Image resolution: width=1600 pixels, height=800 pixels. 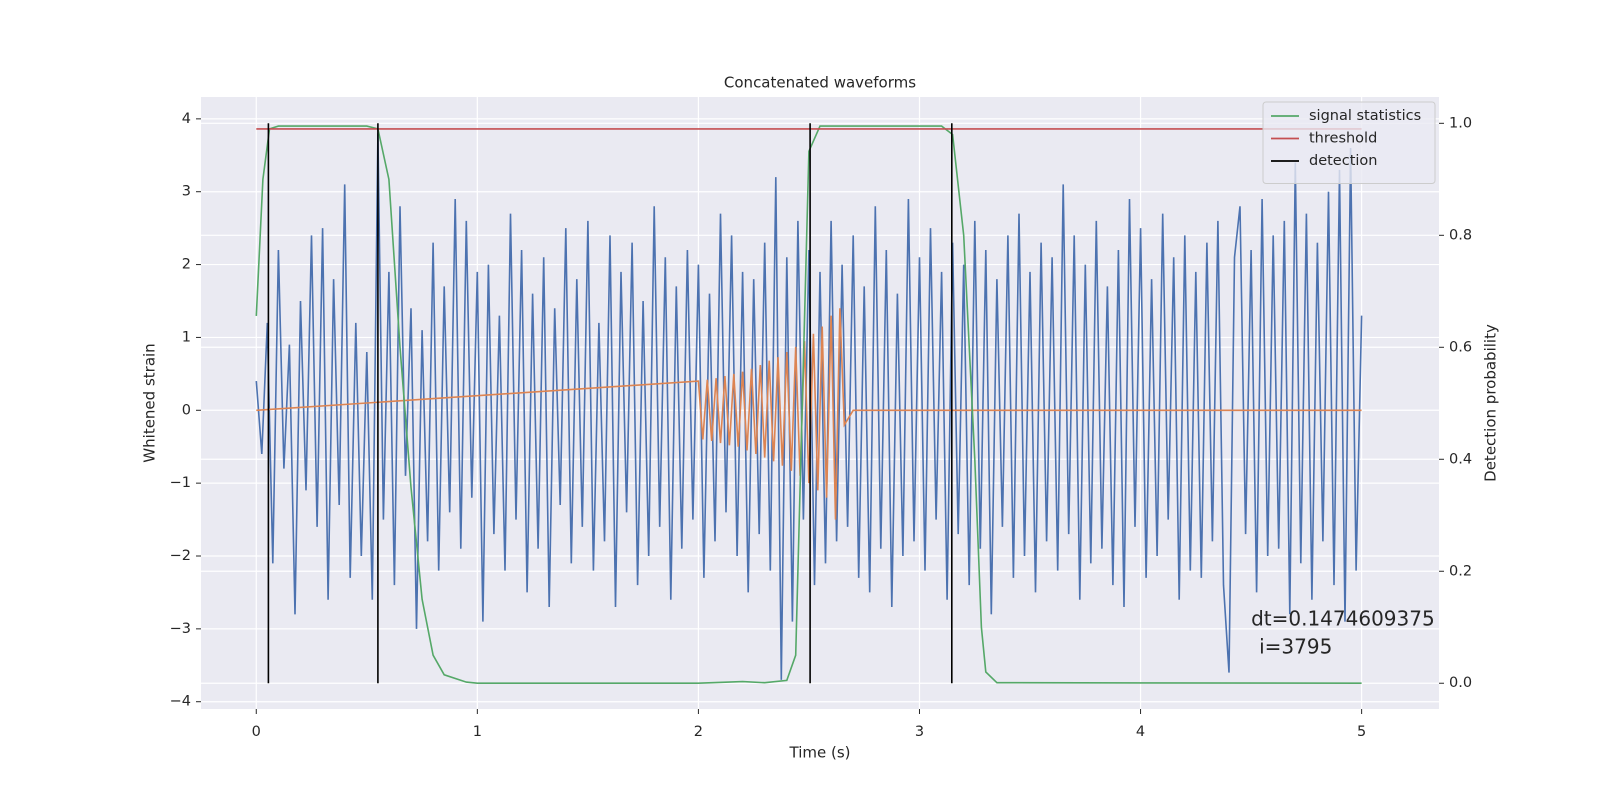 I want to click on legend-label: detection, so click(x=1343, y=161).